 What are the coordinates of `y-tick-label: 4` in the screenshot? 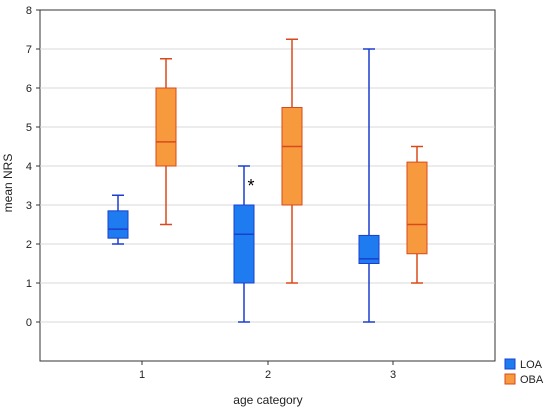 It's located at (29, 167).